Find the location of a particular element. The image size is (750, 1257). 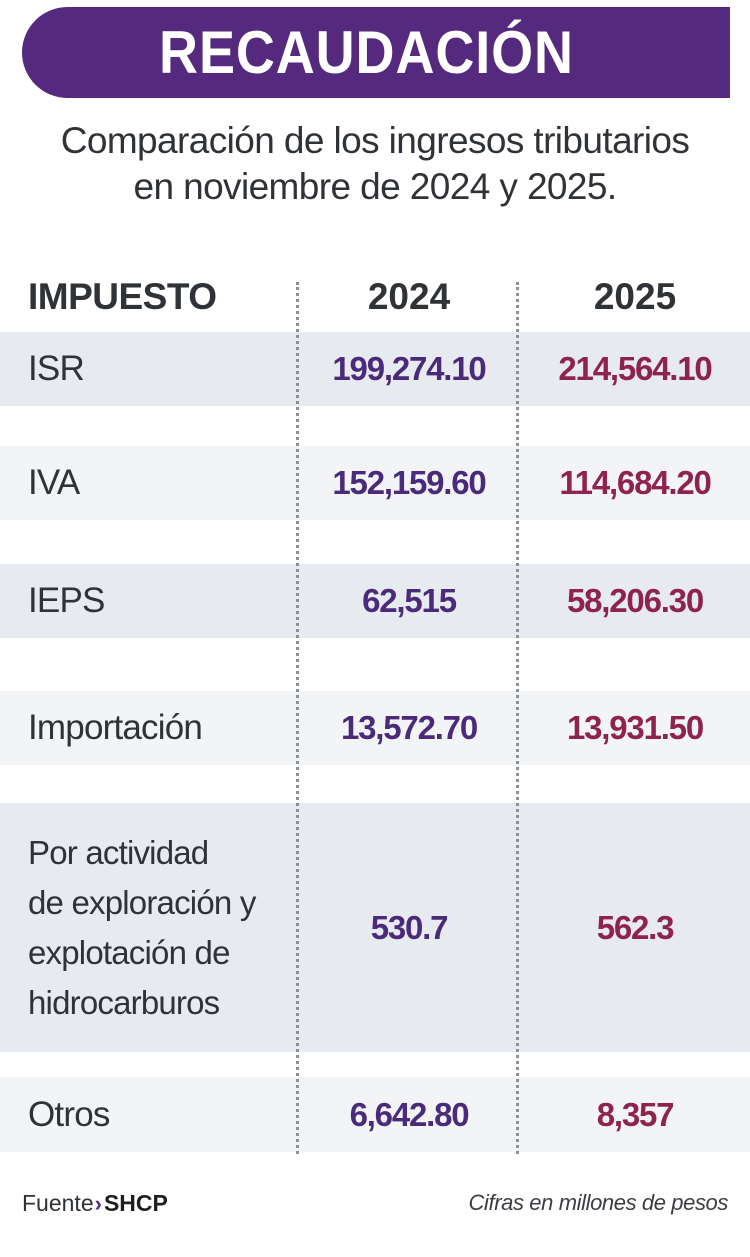

row-label: Otros is located at coordinates (69, 1114).